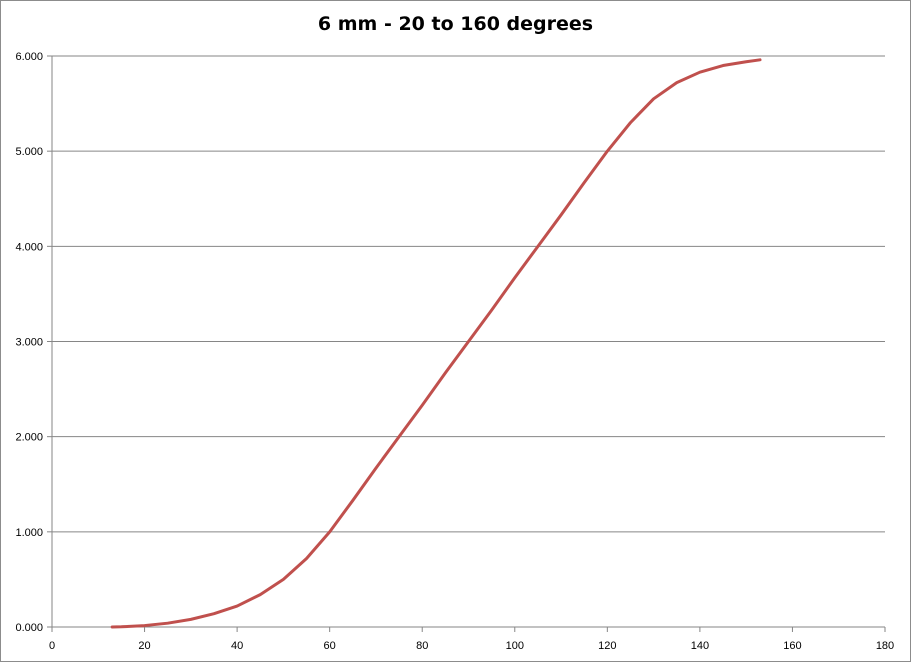 Image resolution: width=911 pixels, height=662 pixels. Describe the element at coordinates (455, 24) in the screenshot. I see `chart-title: 6 mm - 20 to 160 degrees` at that location.